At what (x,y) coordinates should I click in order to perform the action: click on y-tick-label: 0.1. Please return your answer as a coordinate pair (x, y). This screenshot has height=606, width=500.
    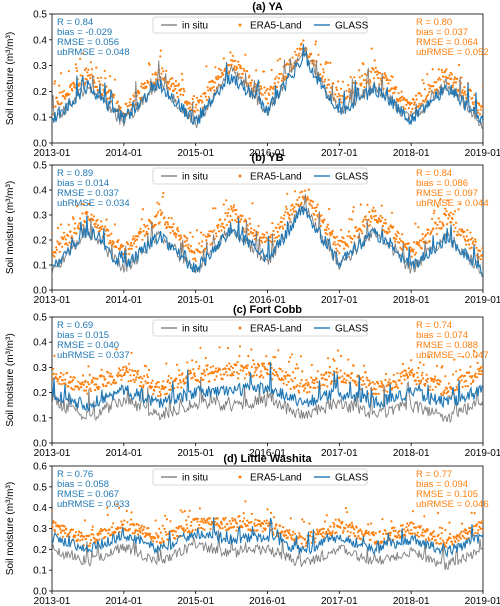
    Looking at the image, I should click on (40, 571).